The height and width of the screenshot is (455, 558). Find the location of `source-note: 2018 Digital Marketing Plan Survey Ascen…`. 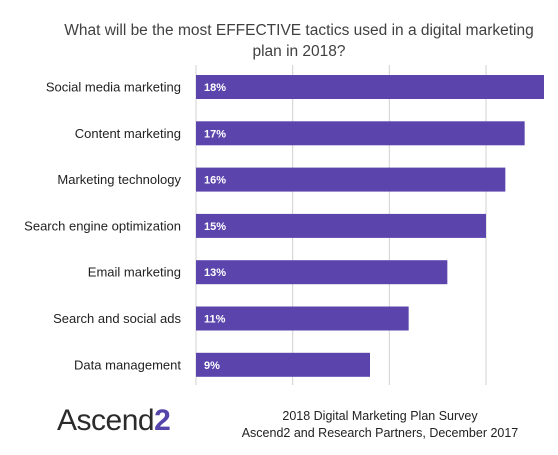

source-note: 2018 Digital Marketing Plan Survey Ascen… is located at coordinates (380, 425).